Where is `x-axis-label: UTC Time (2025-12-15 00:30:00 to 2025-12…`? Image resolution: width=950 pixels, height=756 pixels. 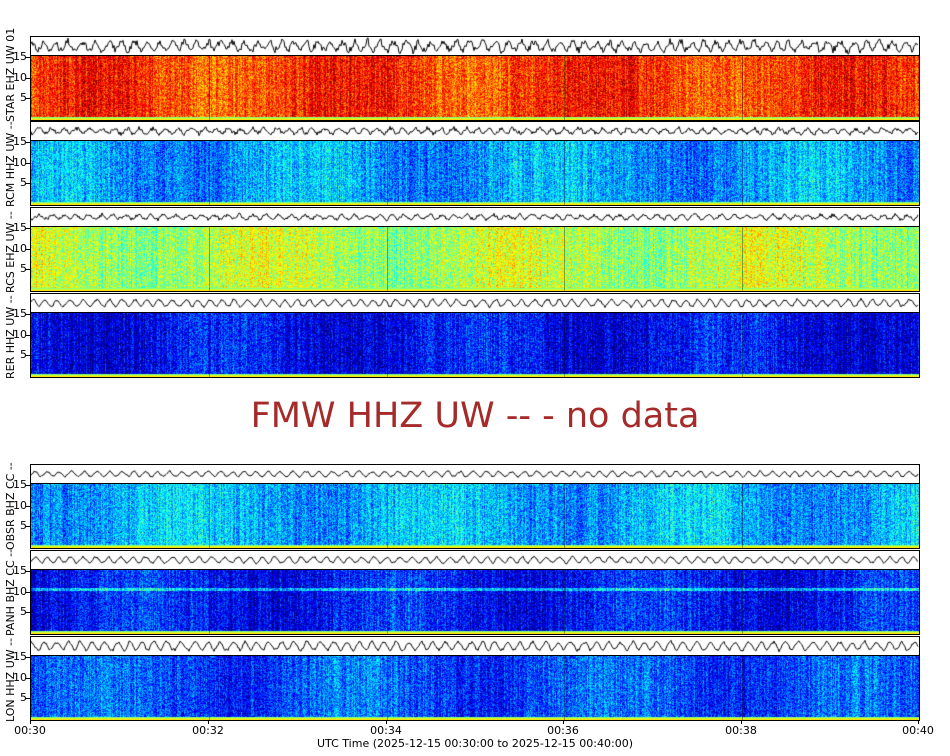 x-axis-label: UTC Time (2025-12-15 00:30:00 to 2025-12… is located at coordinates (475, 743).